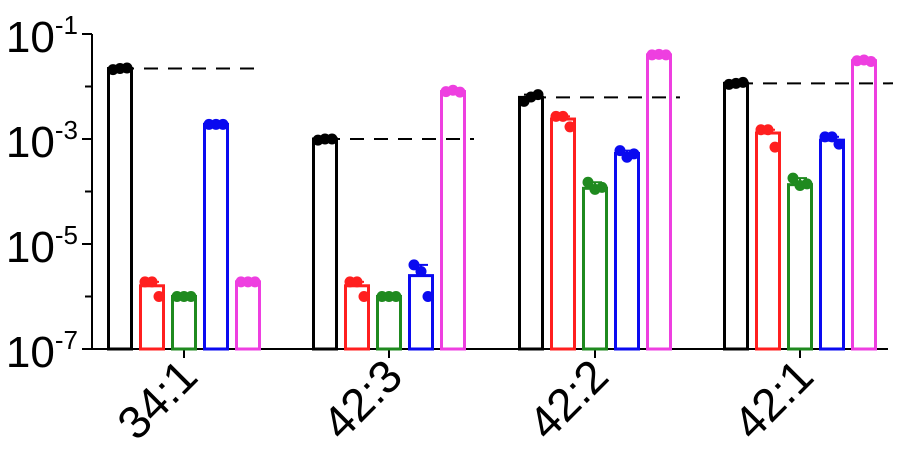  I want to click on x-tick-label: 42:1, so click(773, 399).